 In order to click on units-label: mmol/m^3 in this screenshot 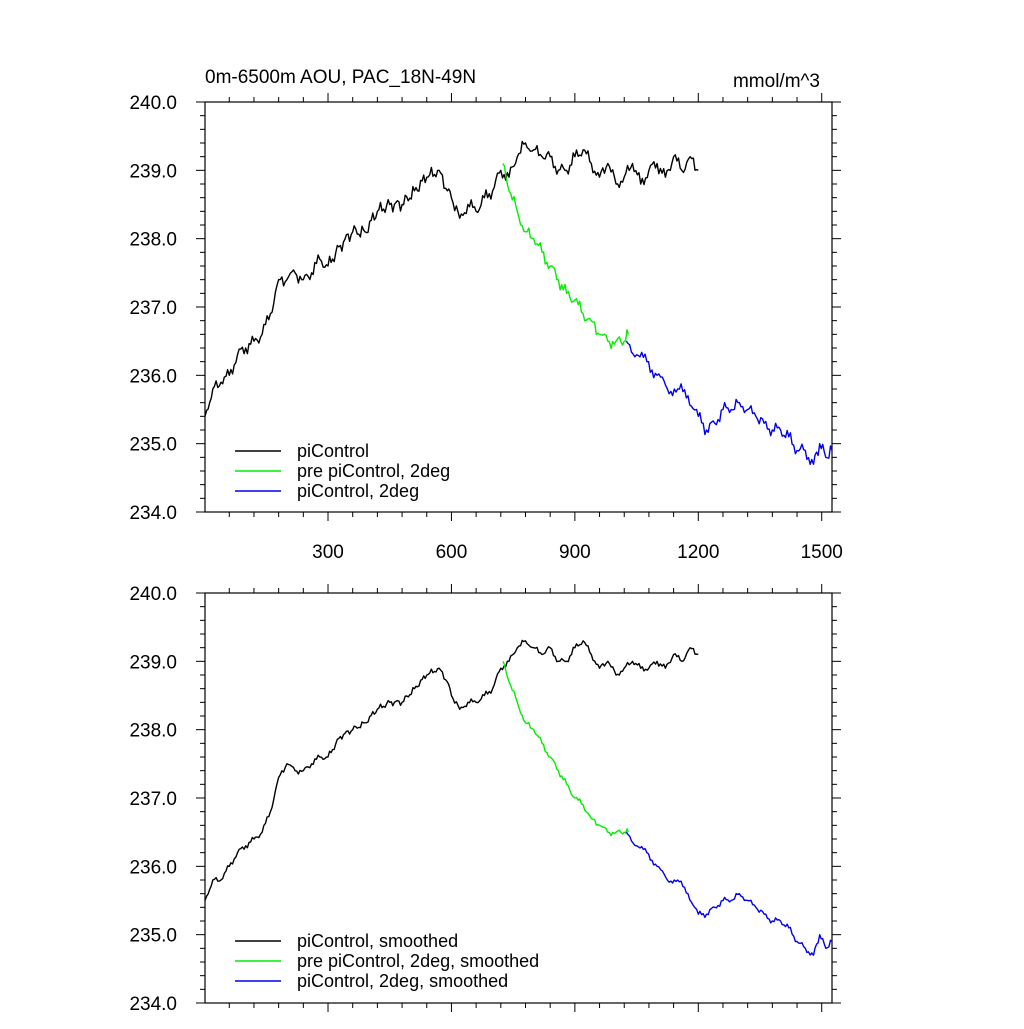, I will do `click(776, 81)`.